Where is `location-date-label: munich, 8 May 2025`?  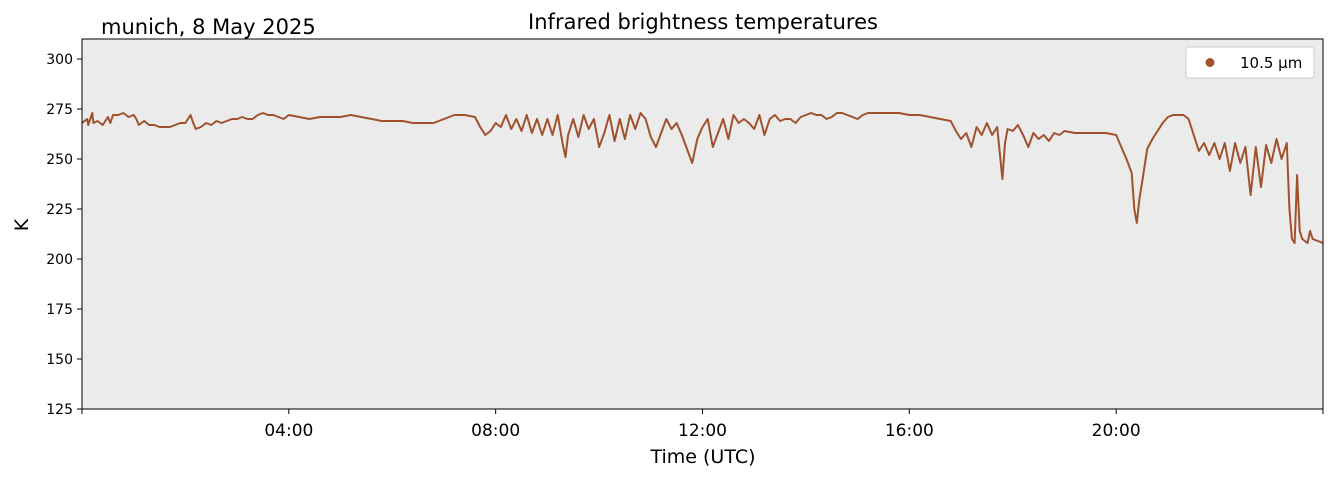
location-date-label: munich, 8 May 2025 is located at coordinates (208, 27).